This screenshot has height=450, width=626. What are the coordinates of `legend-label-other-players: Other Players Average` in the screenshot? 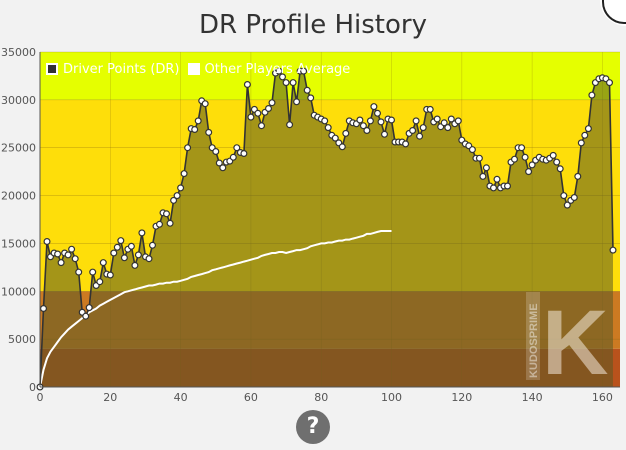 It's located at (277, 69).